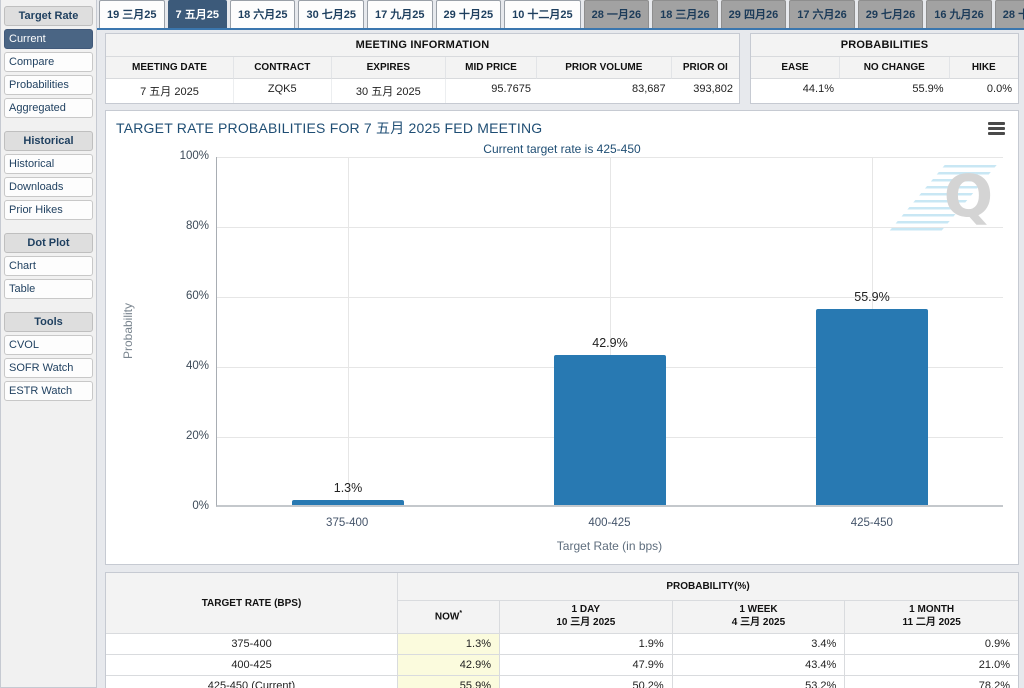 The width and height of the screenshot is (1024, 688). Describe the element at coordinates (48, 62) in the screenshot. I see `sidebar-item-compare: Compare` at that location.